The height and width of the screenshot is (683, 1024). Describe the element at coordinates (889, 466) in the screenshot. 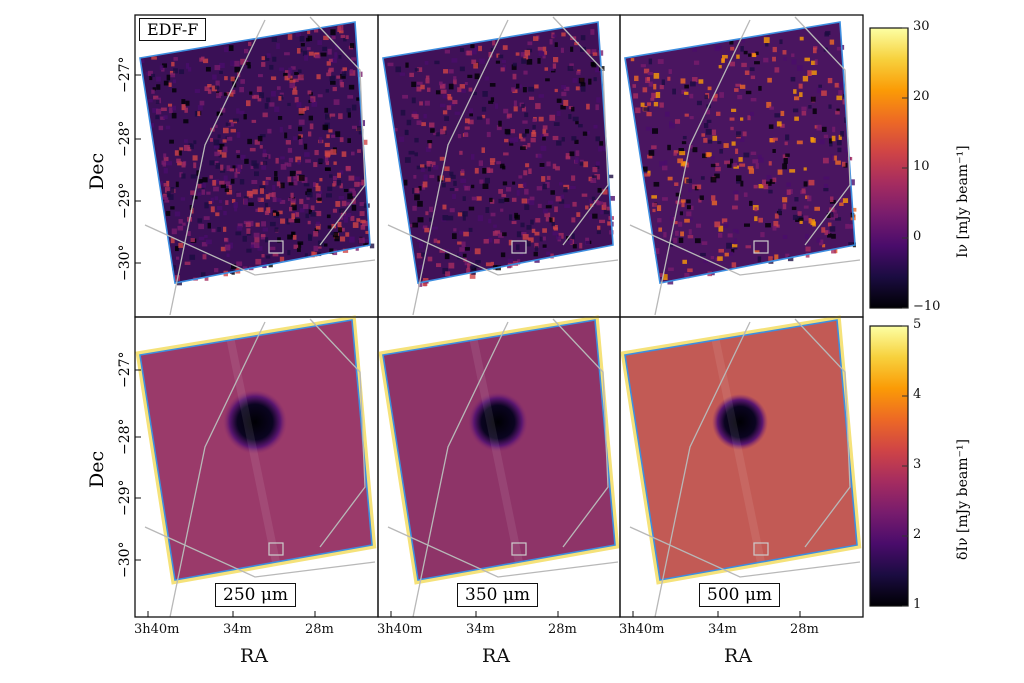

I see `colorbar-noise` at that location.